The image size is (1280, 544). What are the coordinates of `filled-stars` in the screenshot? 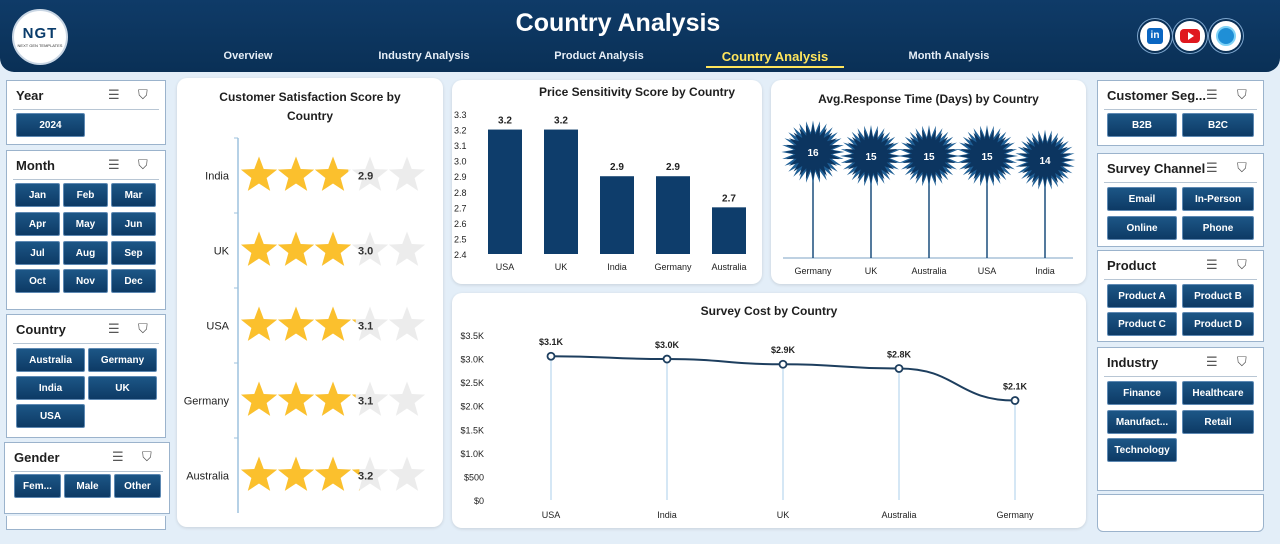 It's located at (300, 473).